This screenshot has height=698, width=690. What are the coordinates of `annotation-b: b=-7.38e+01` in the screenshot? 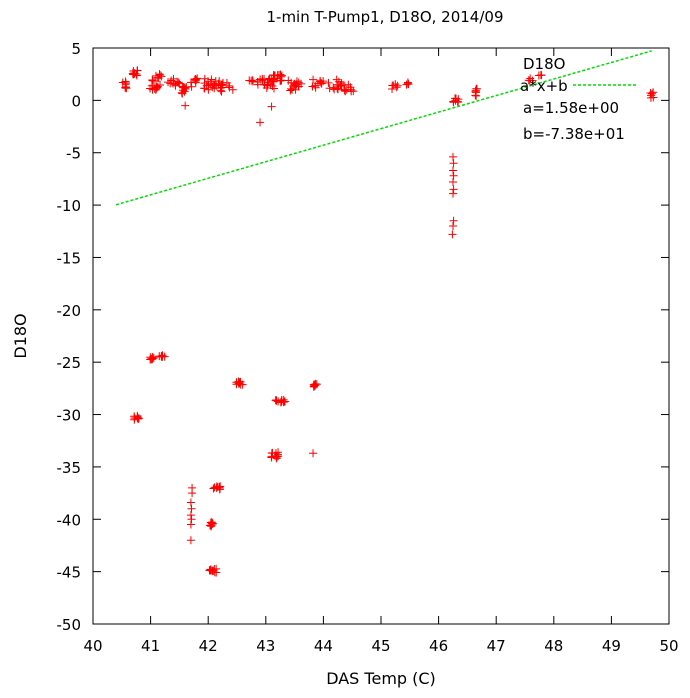 It's located at (574, 134).